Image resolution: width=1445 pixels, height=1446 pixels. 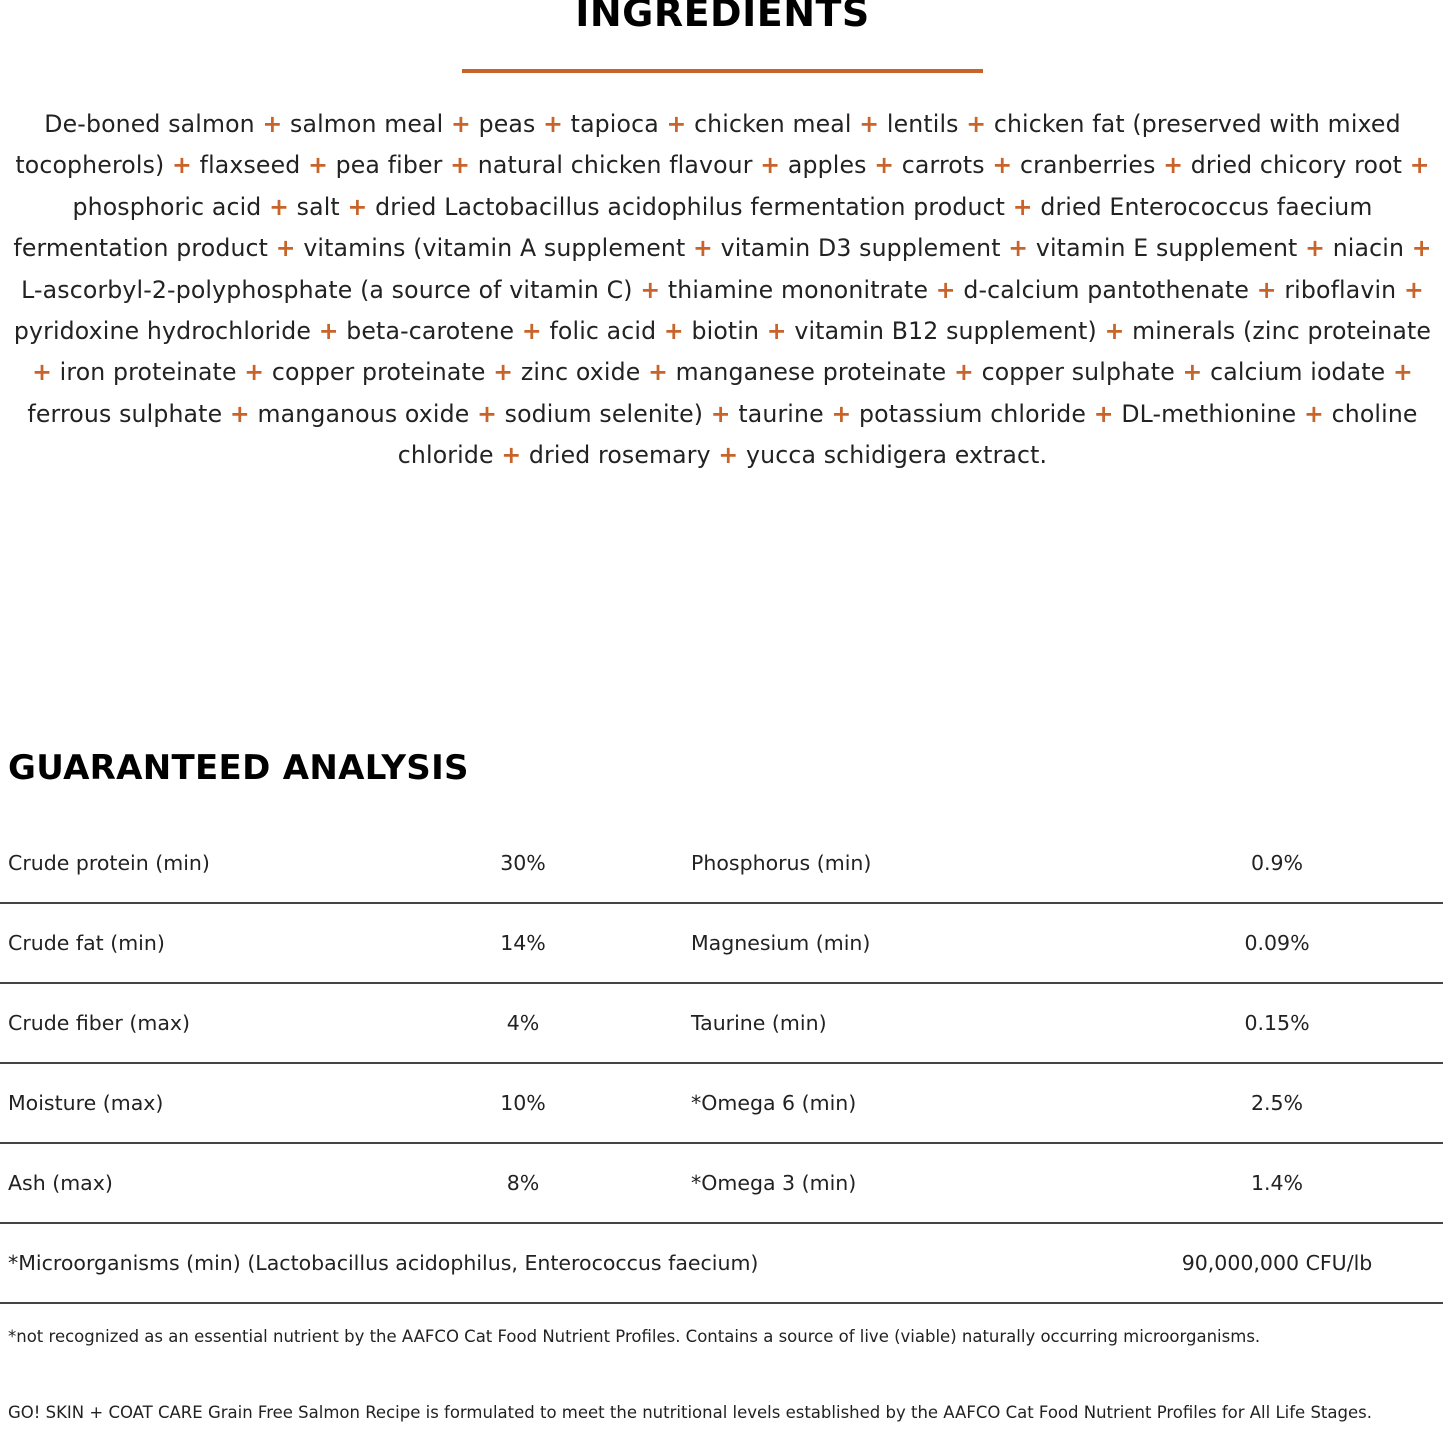 What do you see at coordinates (1087, 165) in the screenshot?
I see `ingredient-item: cranberries` at bounding box center [1087, 165].